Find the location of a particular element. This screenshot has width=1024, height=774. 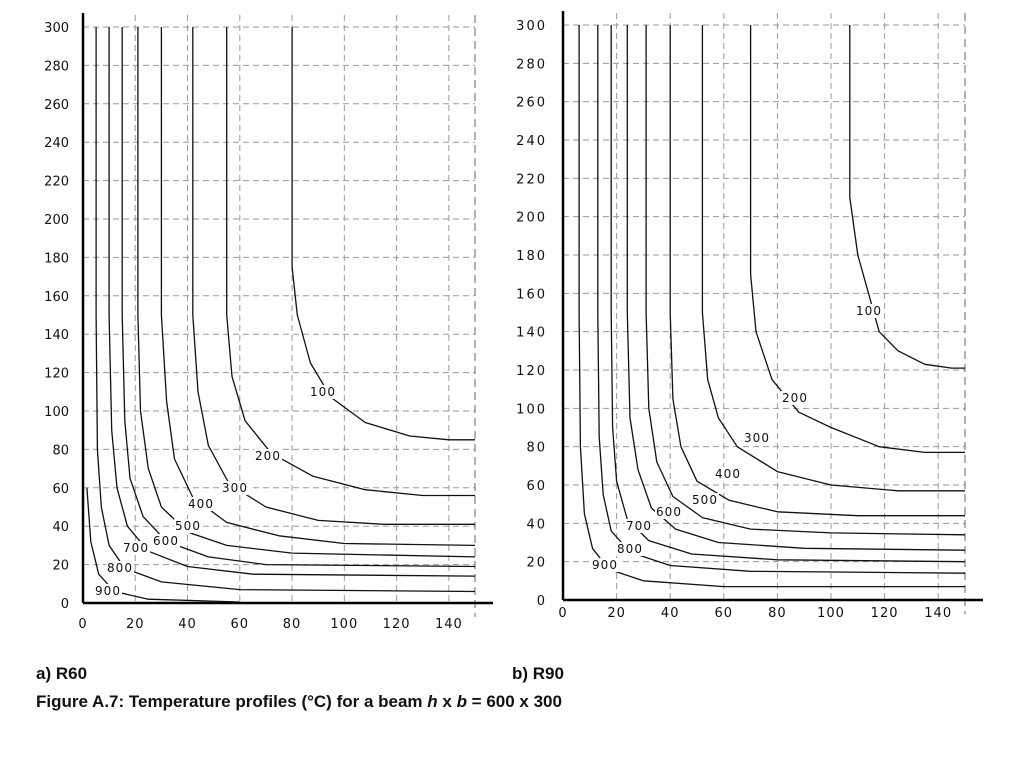

x-tick-label: 20 is located at coordinates (135, 624).